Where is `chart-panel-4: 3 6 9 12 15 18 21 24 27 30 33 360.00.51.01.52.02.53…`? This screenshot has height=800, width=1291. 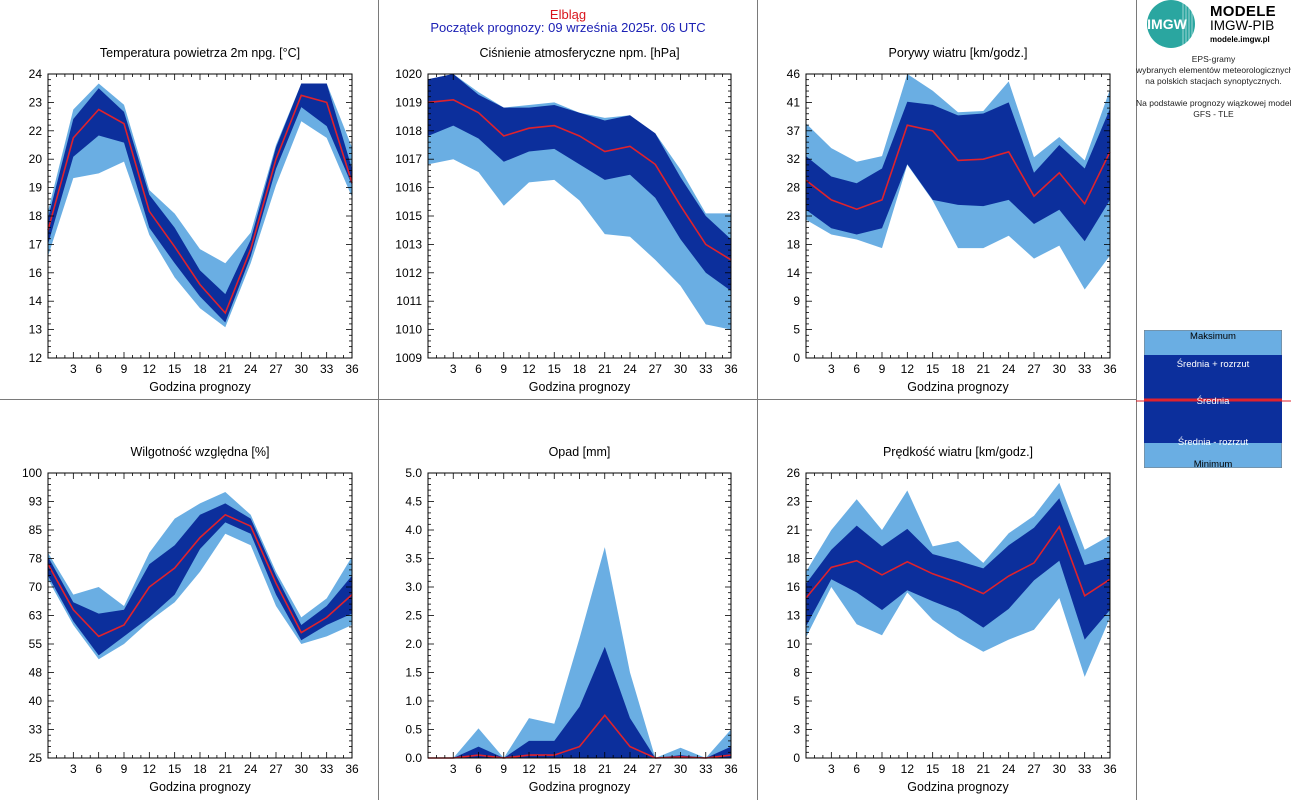 chart-panel-4: 3 6 9 12 15 18 21 24 27 30 33 360.00.51.01.52.02.53… is located at coordinates (571, 619).